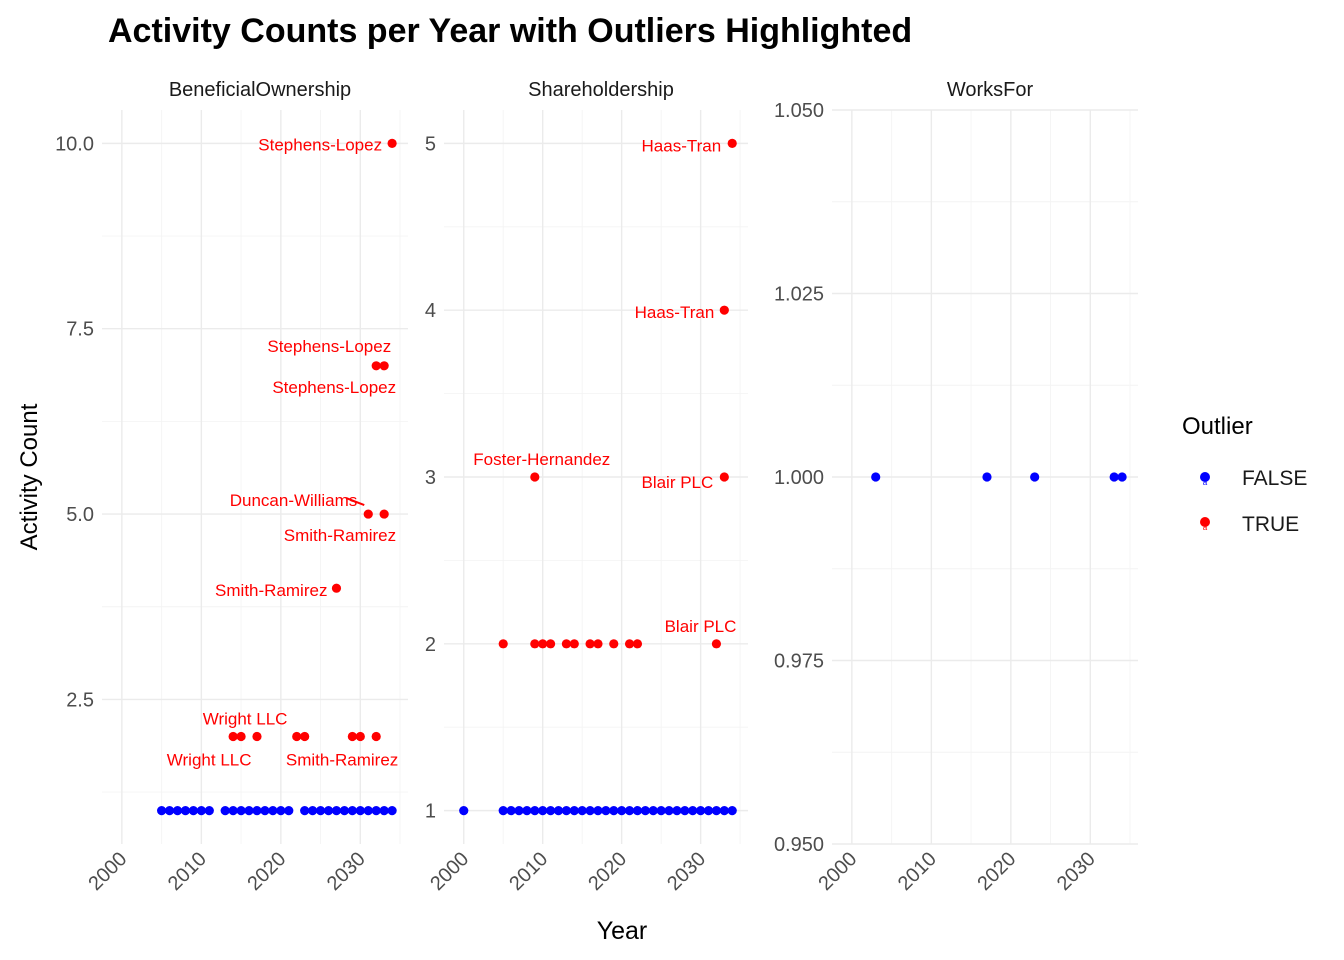 The image size is (1344, 960). I want to click on legend-key-true-glyph: a, so click(1205, 527).